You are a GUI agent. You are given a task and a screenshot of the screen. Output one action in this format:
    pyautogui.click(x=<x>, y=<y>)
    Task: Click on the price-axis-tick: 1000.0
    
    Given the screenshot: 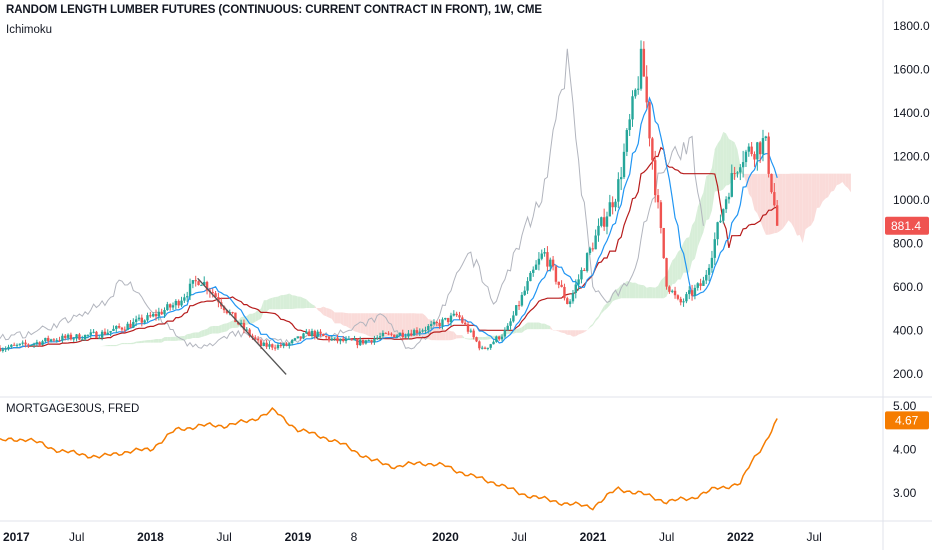 What is the action you would take?
    pyautogui.click(x=911, y=200)
    